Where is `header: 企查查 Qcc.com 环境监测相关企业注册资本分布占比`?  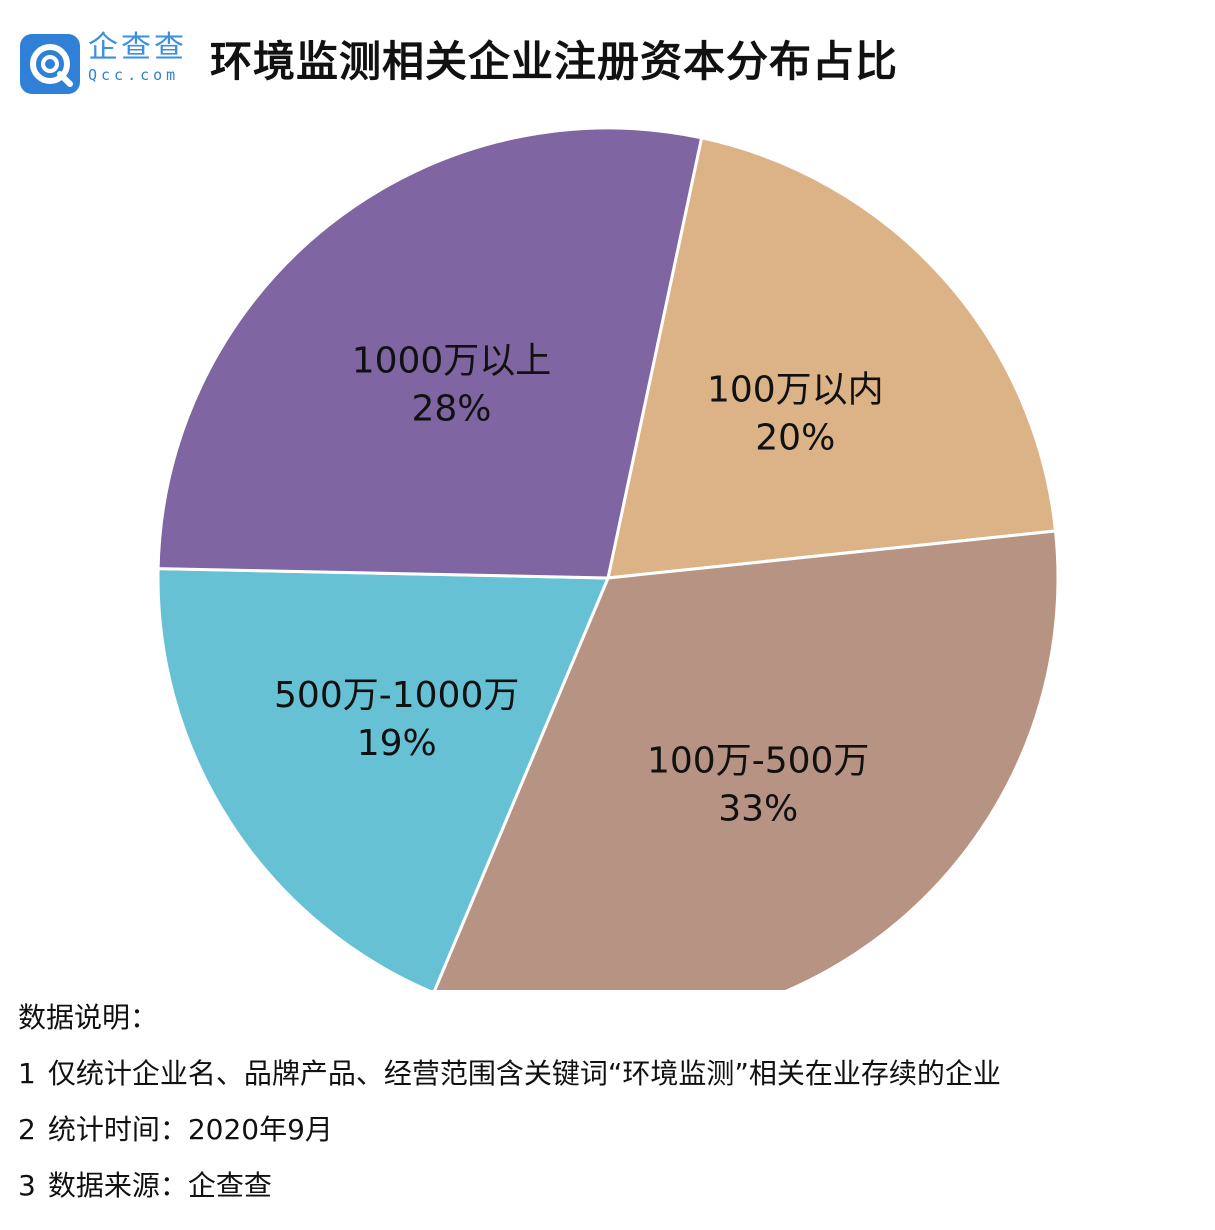
header: 企查查 Qcc.com 环境监测相关企业注册资本分布占比 is located at coordinates (607, 55).